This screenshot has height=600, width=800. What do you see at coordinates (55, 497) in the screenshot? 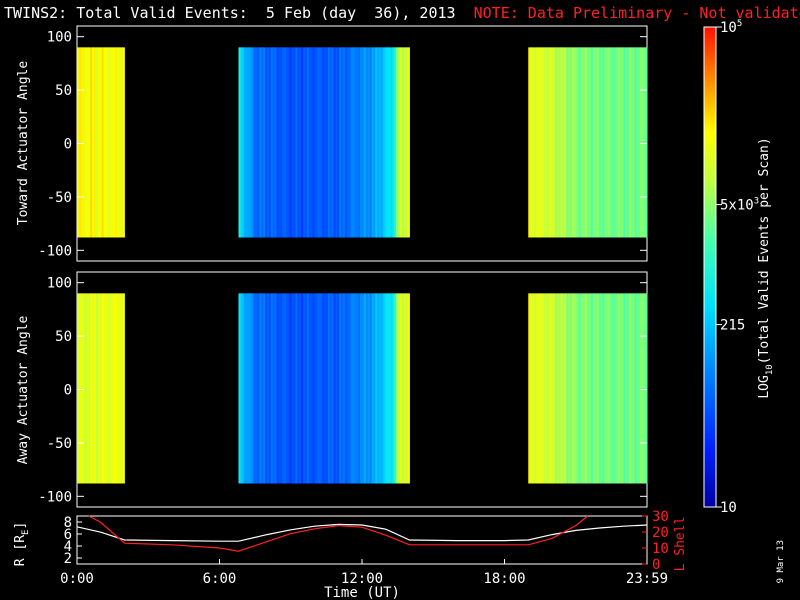
I see `away-ytick-label: -100` at bounding box center [55, 497].